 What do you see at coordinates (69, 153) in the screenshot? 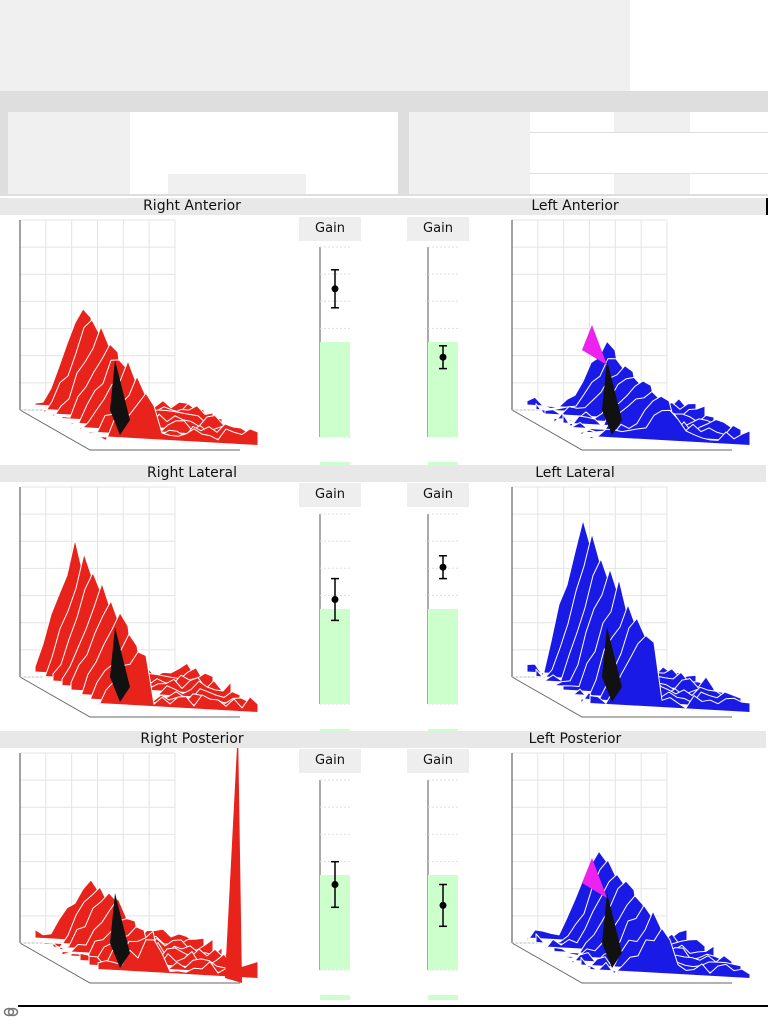
I see `info-label-cell-right` at bounding box center [69, 153].